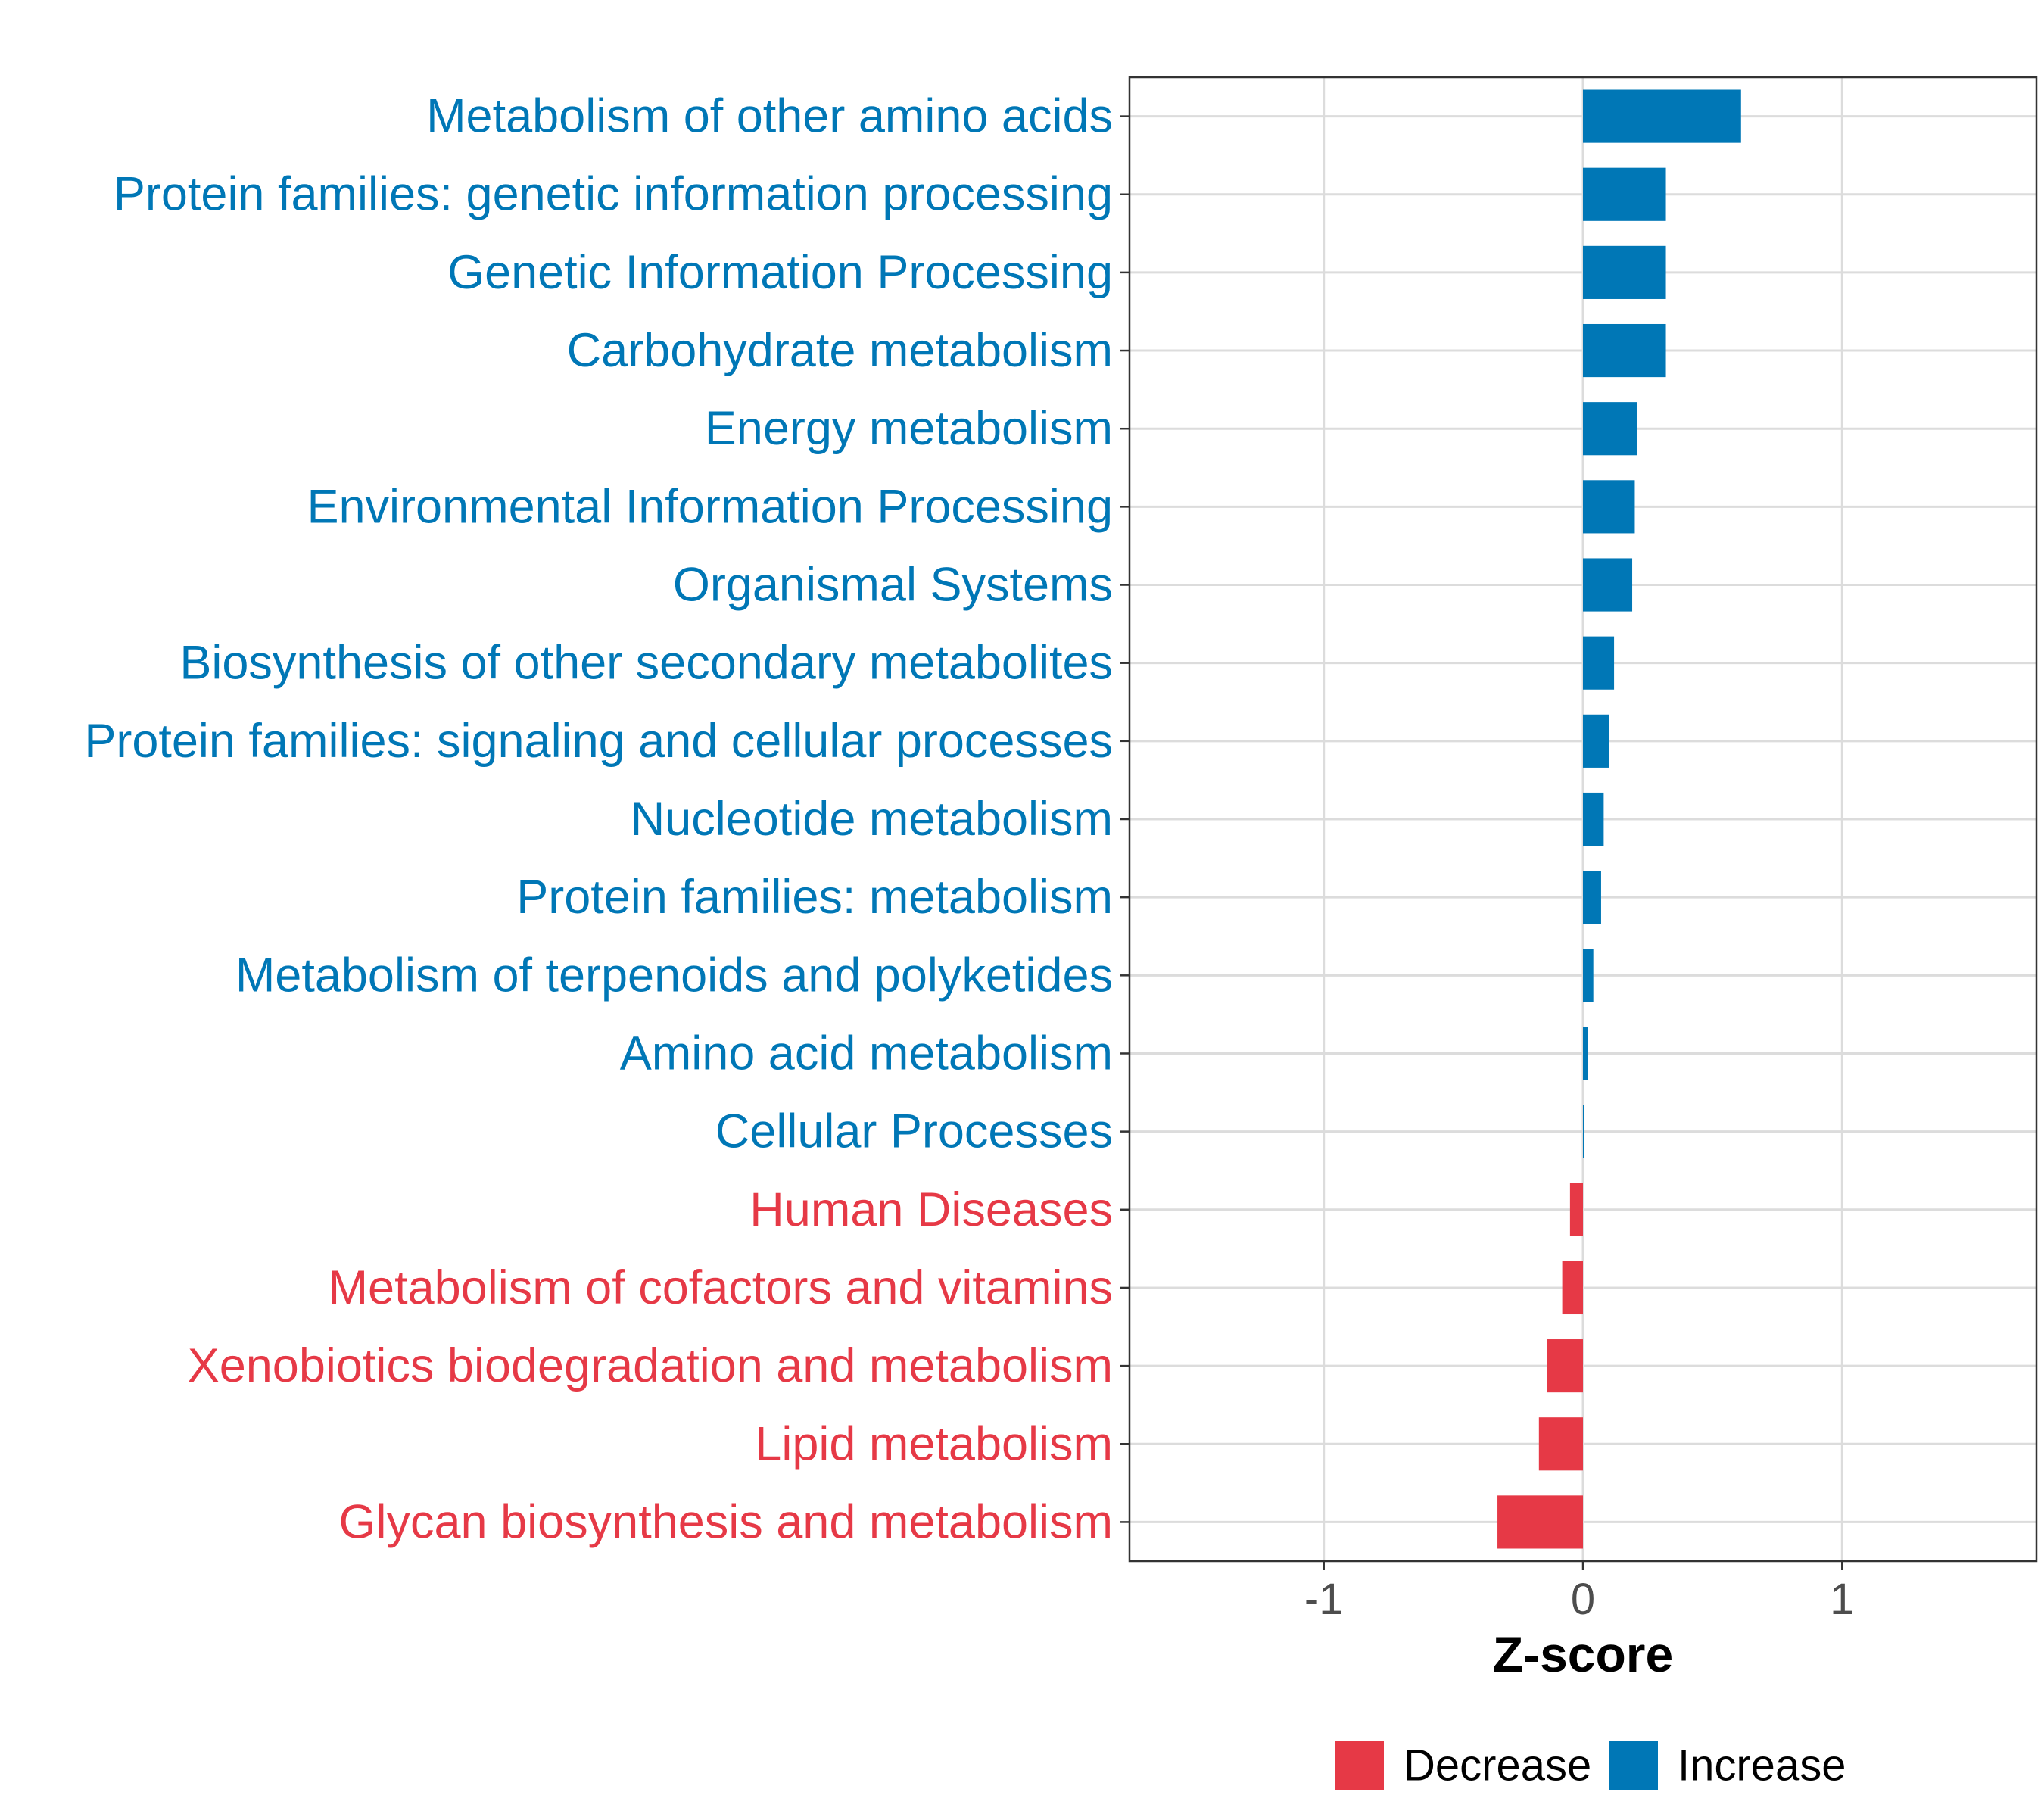  I want to click on category-label: Cellular Processes, so click(914, 1131).